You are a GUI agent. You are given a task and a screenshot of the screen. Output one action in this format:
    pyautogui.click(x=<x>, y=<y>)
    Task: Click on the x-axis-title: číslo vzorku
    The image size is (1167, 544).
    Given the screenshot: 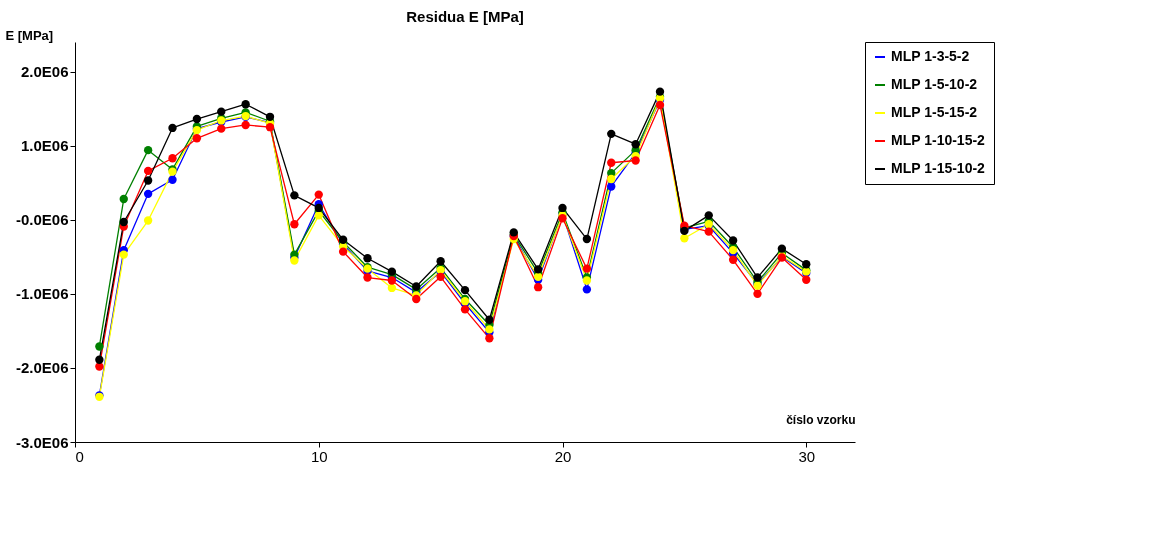 What is the action you would take?
    pyautogui.click(x=821, y=419)
    